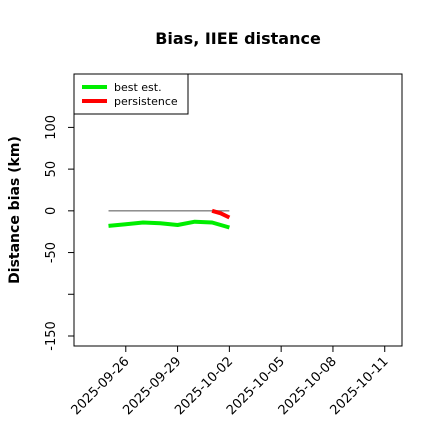 The width and height of the screenshot is (440, 440). I want to click on series-line-best-est, so click(169, 224).